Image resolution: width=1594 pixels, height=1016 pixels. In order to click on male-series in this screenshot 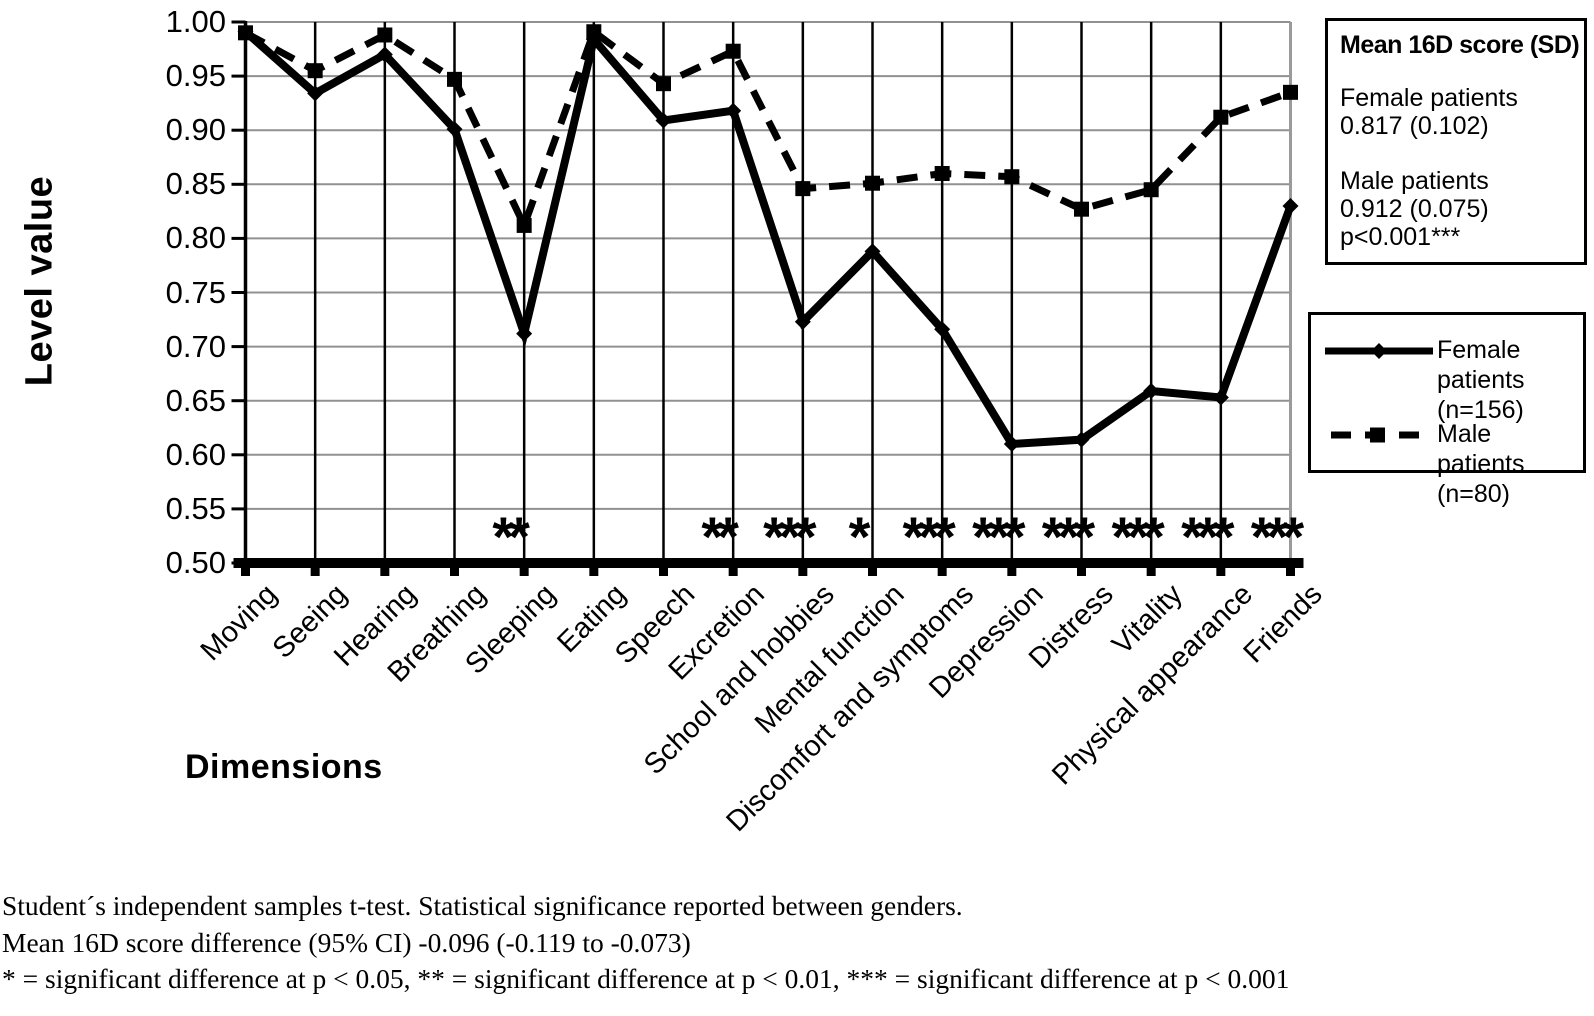, I will do `click(768, 129)`.